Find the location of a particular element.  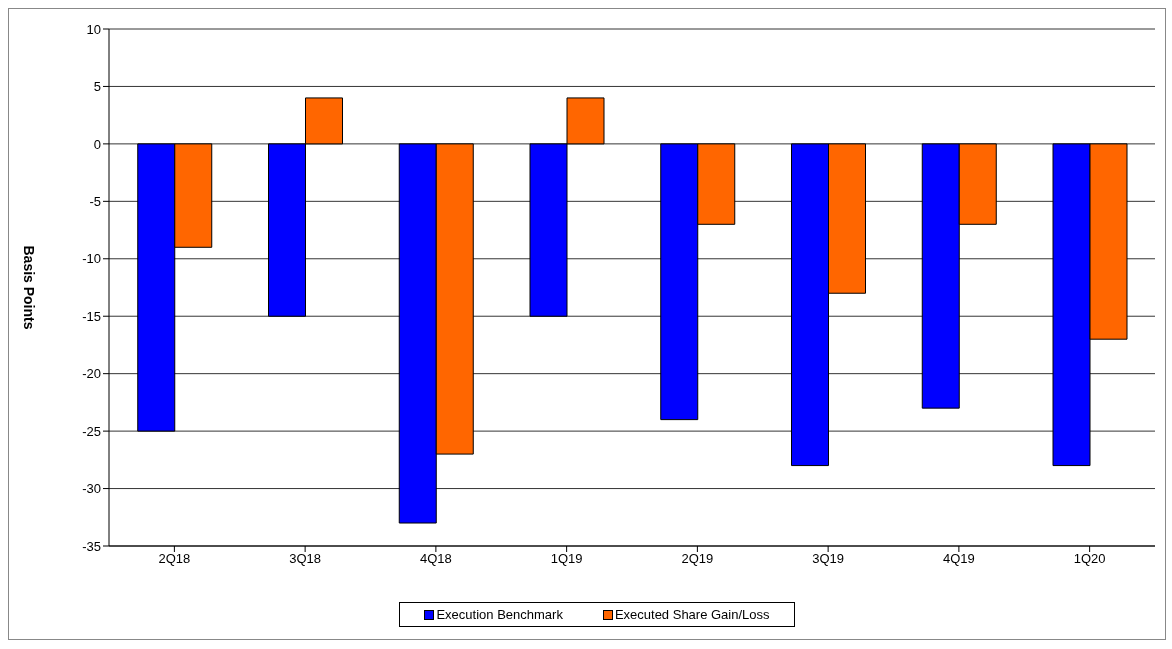

legend-label: Executed Share Gain/Loss is located at coordinates (691, 614).